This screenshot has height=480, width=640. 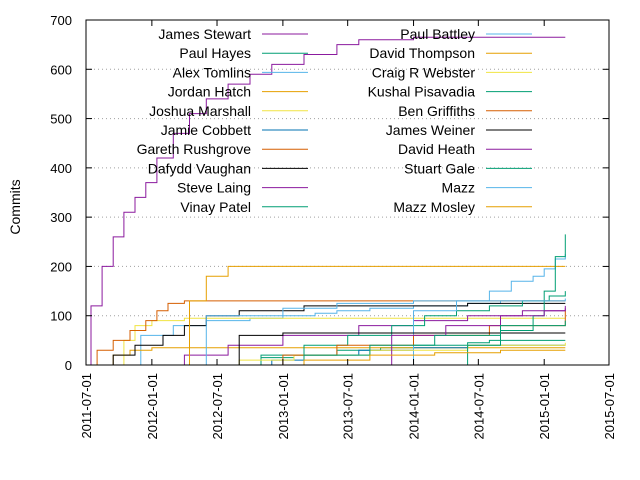 I want to click on x-tick-label: 2014-01-01, so click(x=414, y=406).